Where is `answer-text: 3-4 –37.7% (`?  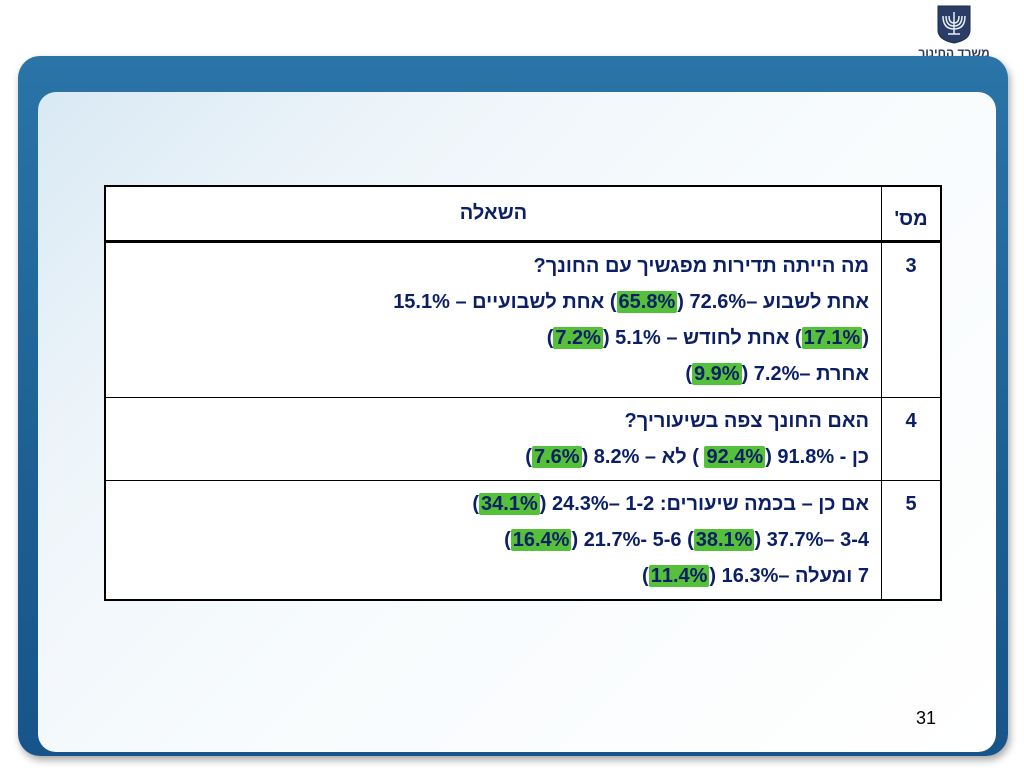
answer-text: 3-4 –37.7% ( is located at coordinates (811, 540).